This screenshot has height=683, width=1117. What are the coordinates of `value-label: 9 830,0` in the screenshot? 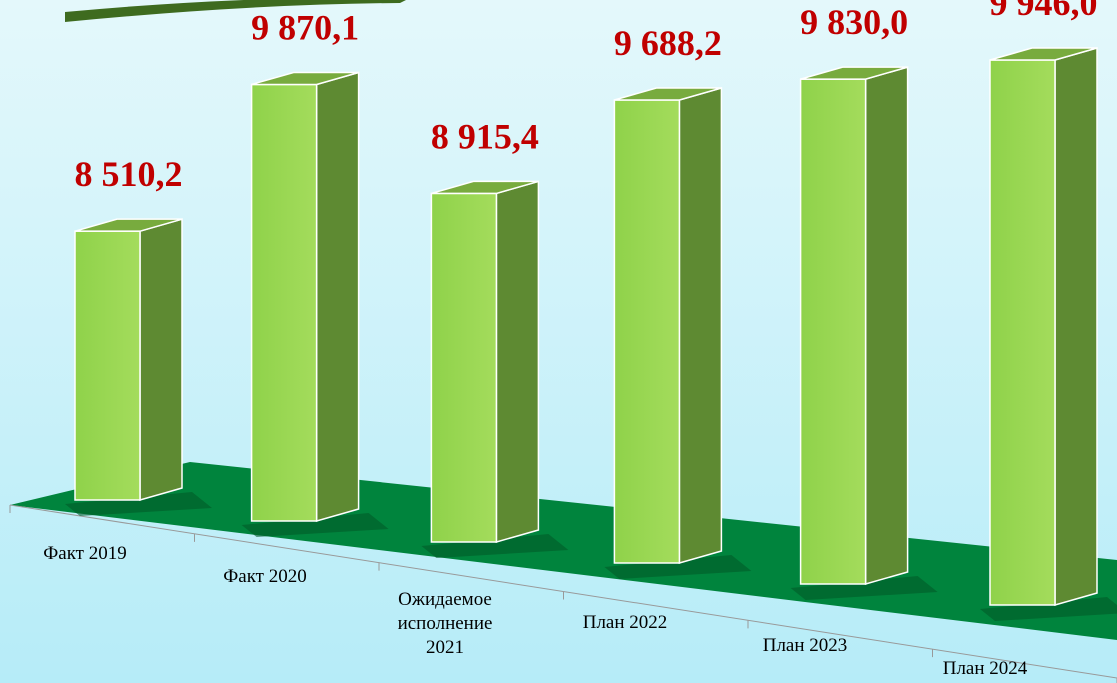 It's located at (854, 22).